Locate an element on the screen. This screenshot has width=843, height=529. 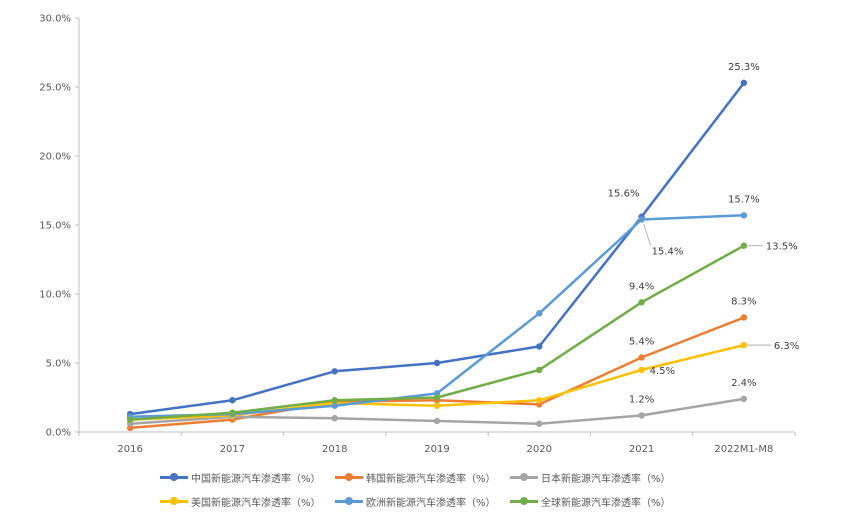
y-tick-label: 30.0% is located at coordinates (55, 19).